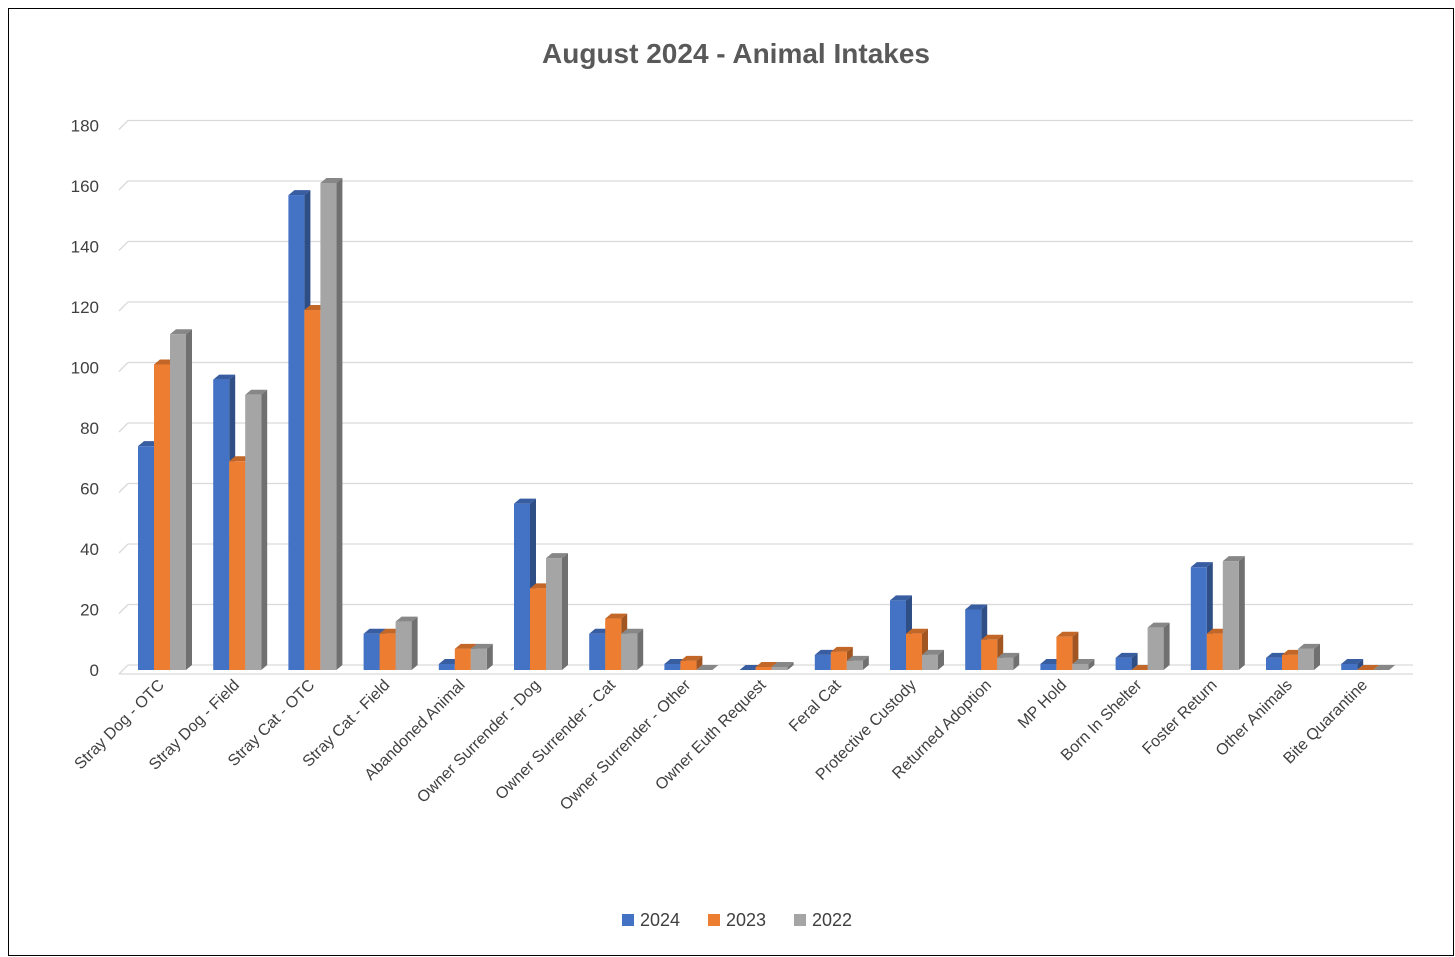 This screenshot has height=957, width=1455. I want to click on legend-label: 2024, so click(660, 920).